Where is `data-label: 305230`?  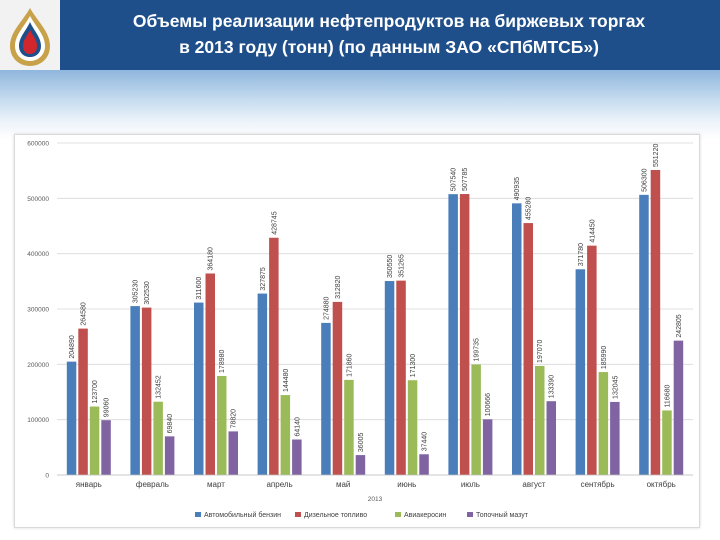 data-label: 305230 is located at coordinates (136, 291).